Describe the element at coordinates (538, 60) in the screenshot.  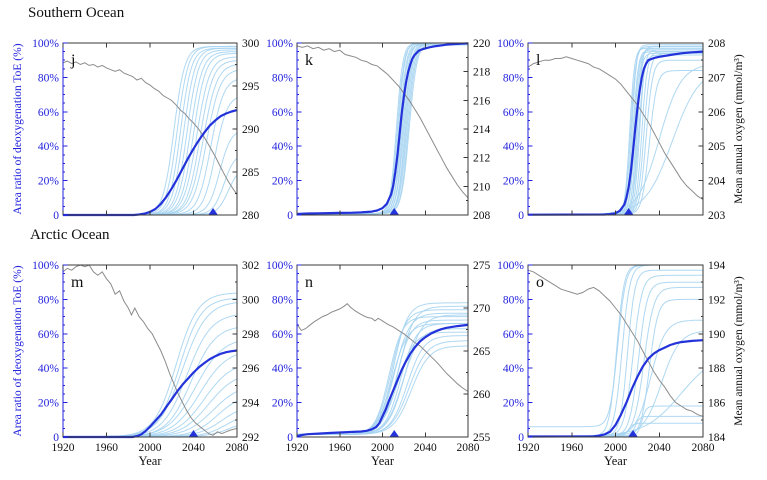
I see `panel-letter-l: l` at that location.